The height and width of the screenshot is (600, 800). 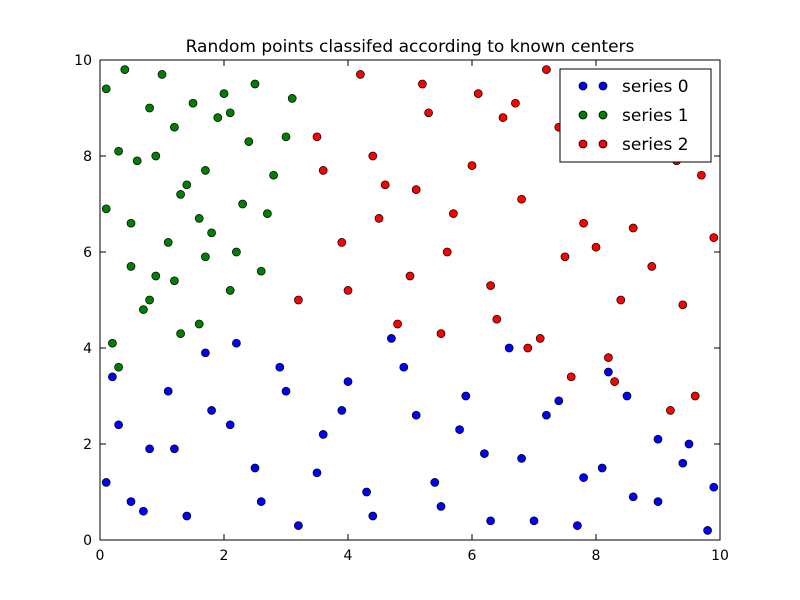 What do you see at coordinates (87, 253) in the screenshot?
I see `y-tick-label: 6` at bounding box center [87, 253].